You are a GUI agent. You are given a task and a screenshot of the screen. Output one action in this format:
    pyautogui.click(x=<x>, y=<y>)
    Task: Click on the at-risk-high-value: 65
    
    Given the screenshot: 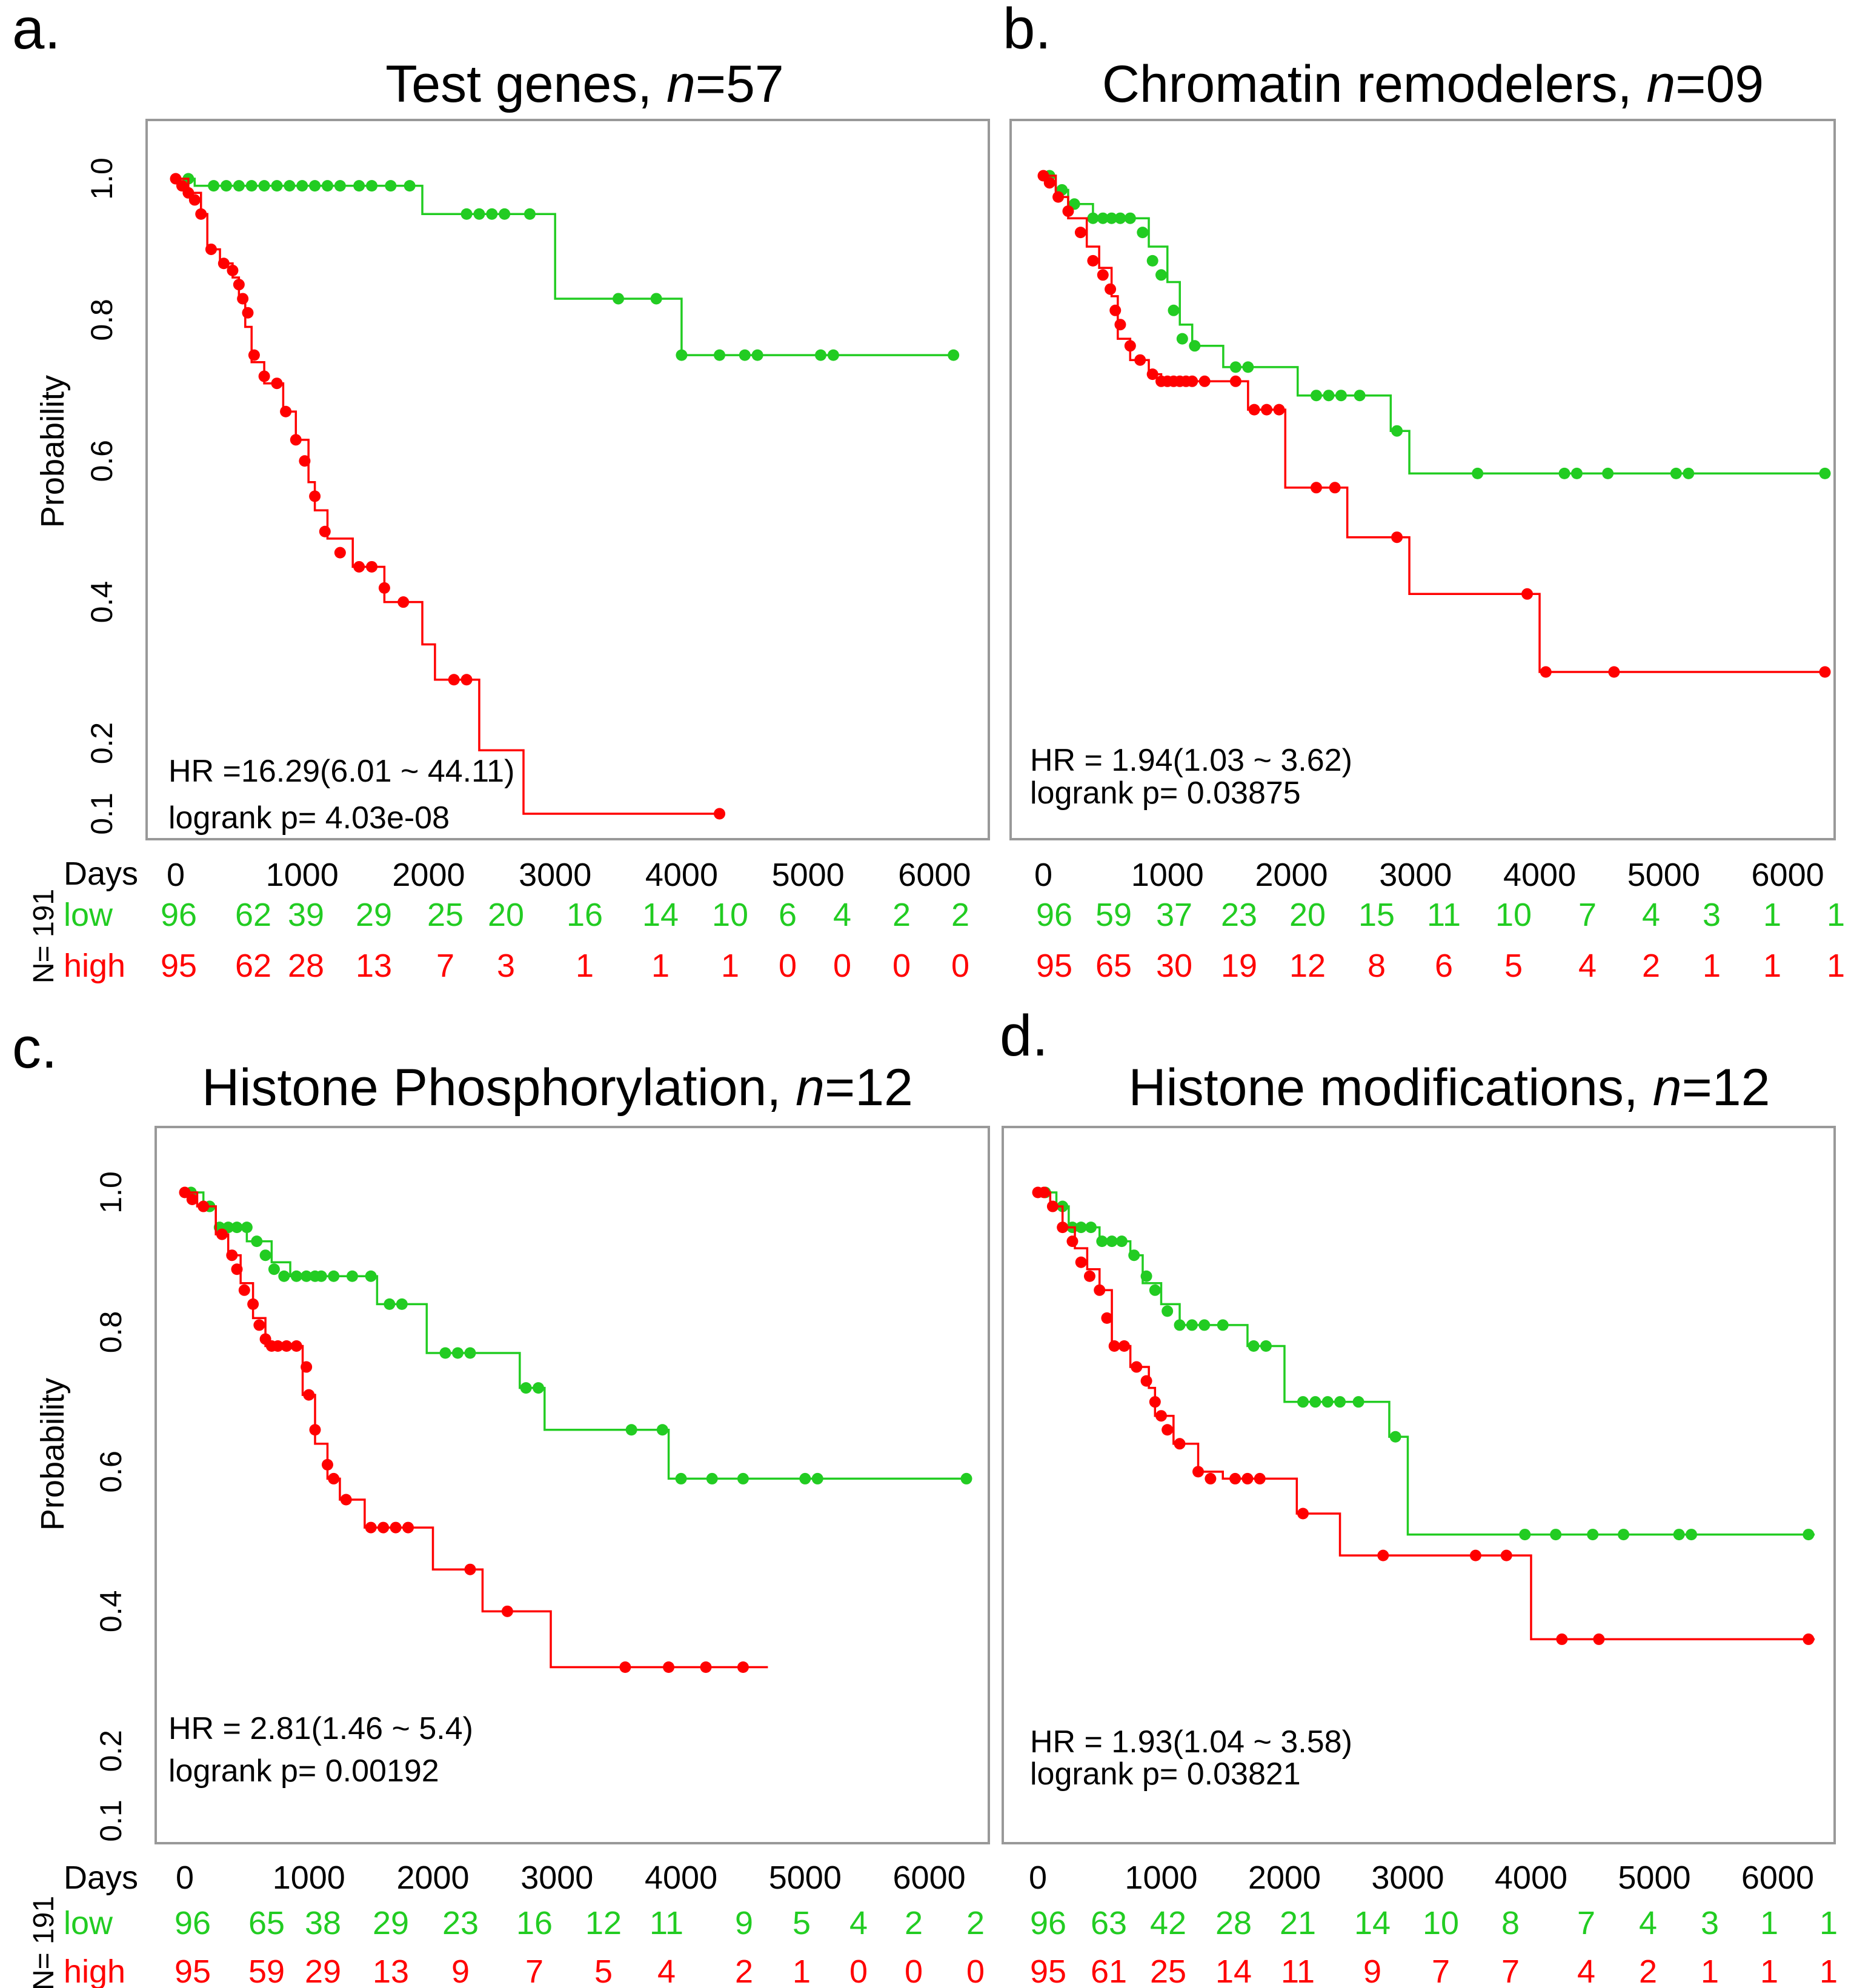 What is the action you would take?
    pyautogui.click(x=1113, y=966)
    